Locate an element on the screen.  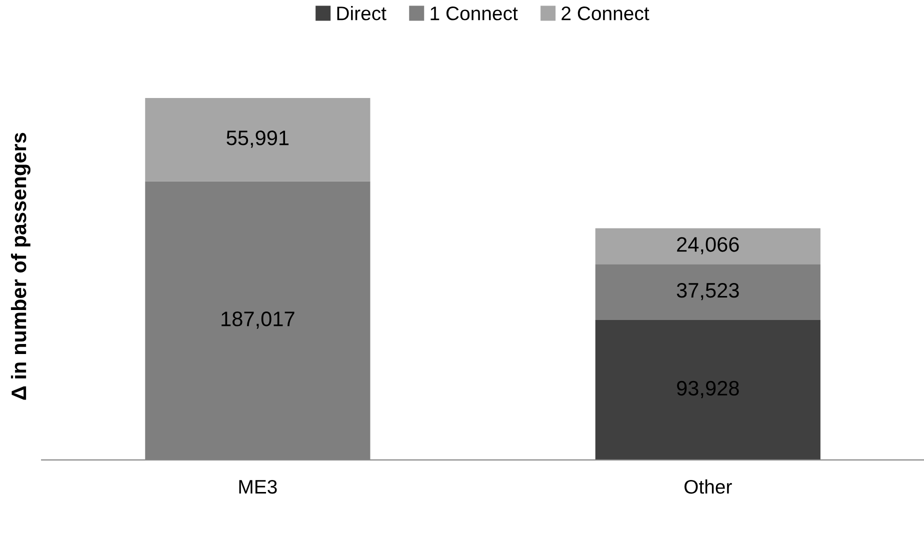
x-tick-label: Other is located at coordinates (708, 486).